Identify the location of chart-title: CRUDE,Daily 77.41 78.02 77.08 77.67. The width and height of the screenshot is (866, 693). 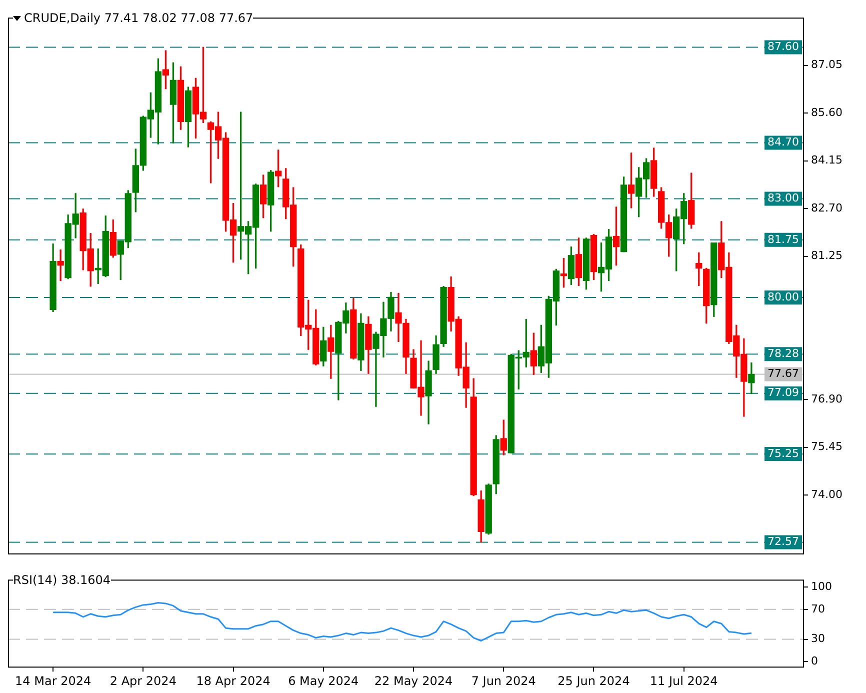
(139, 18).